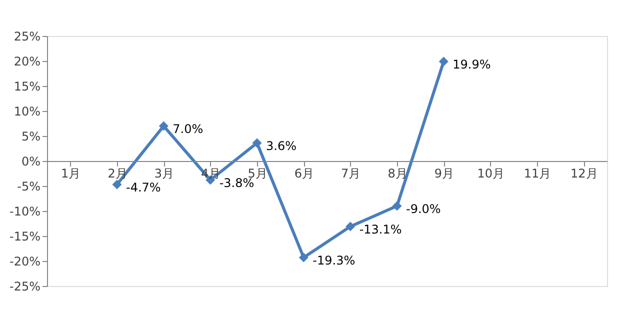 The image size is (640, 327). I want to click on y-tick-label: -5%, so click(28, 187).